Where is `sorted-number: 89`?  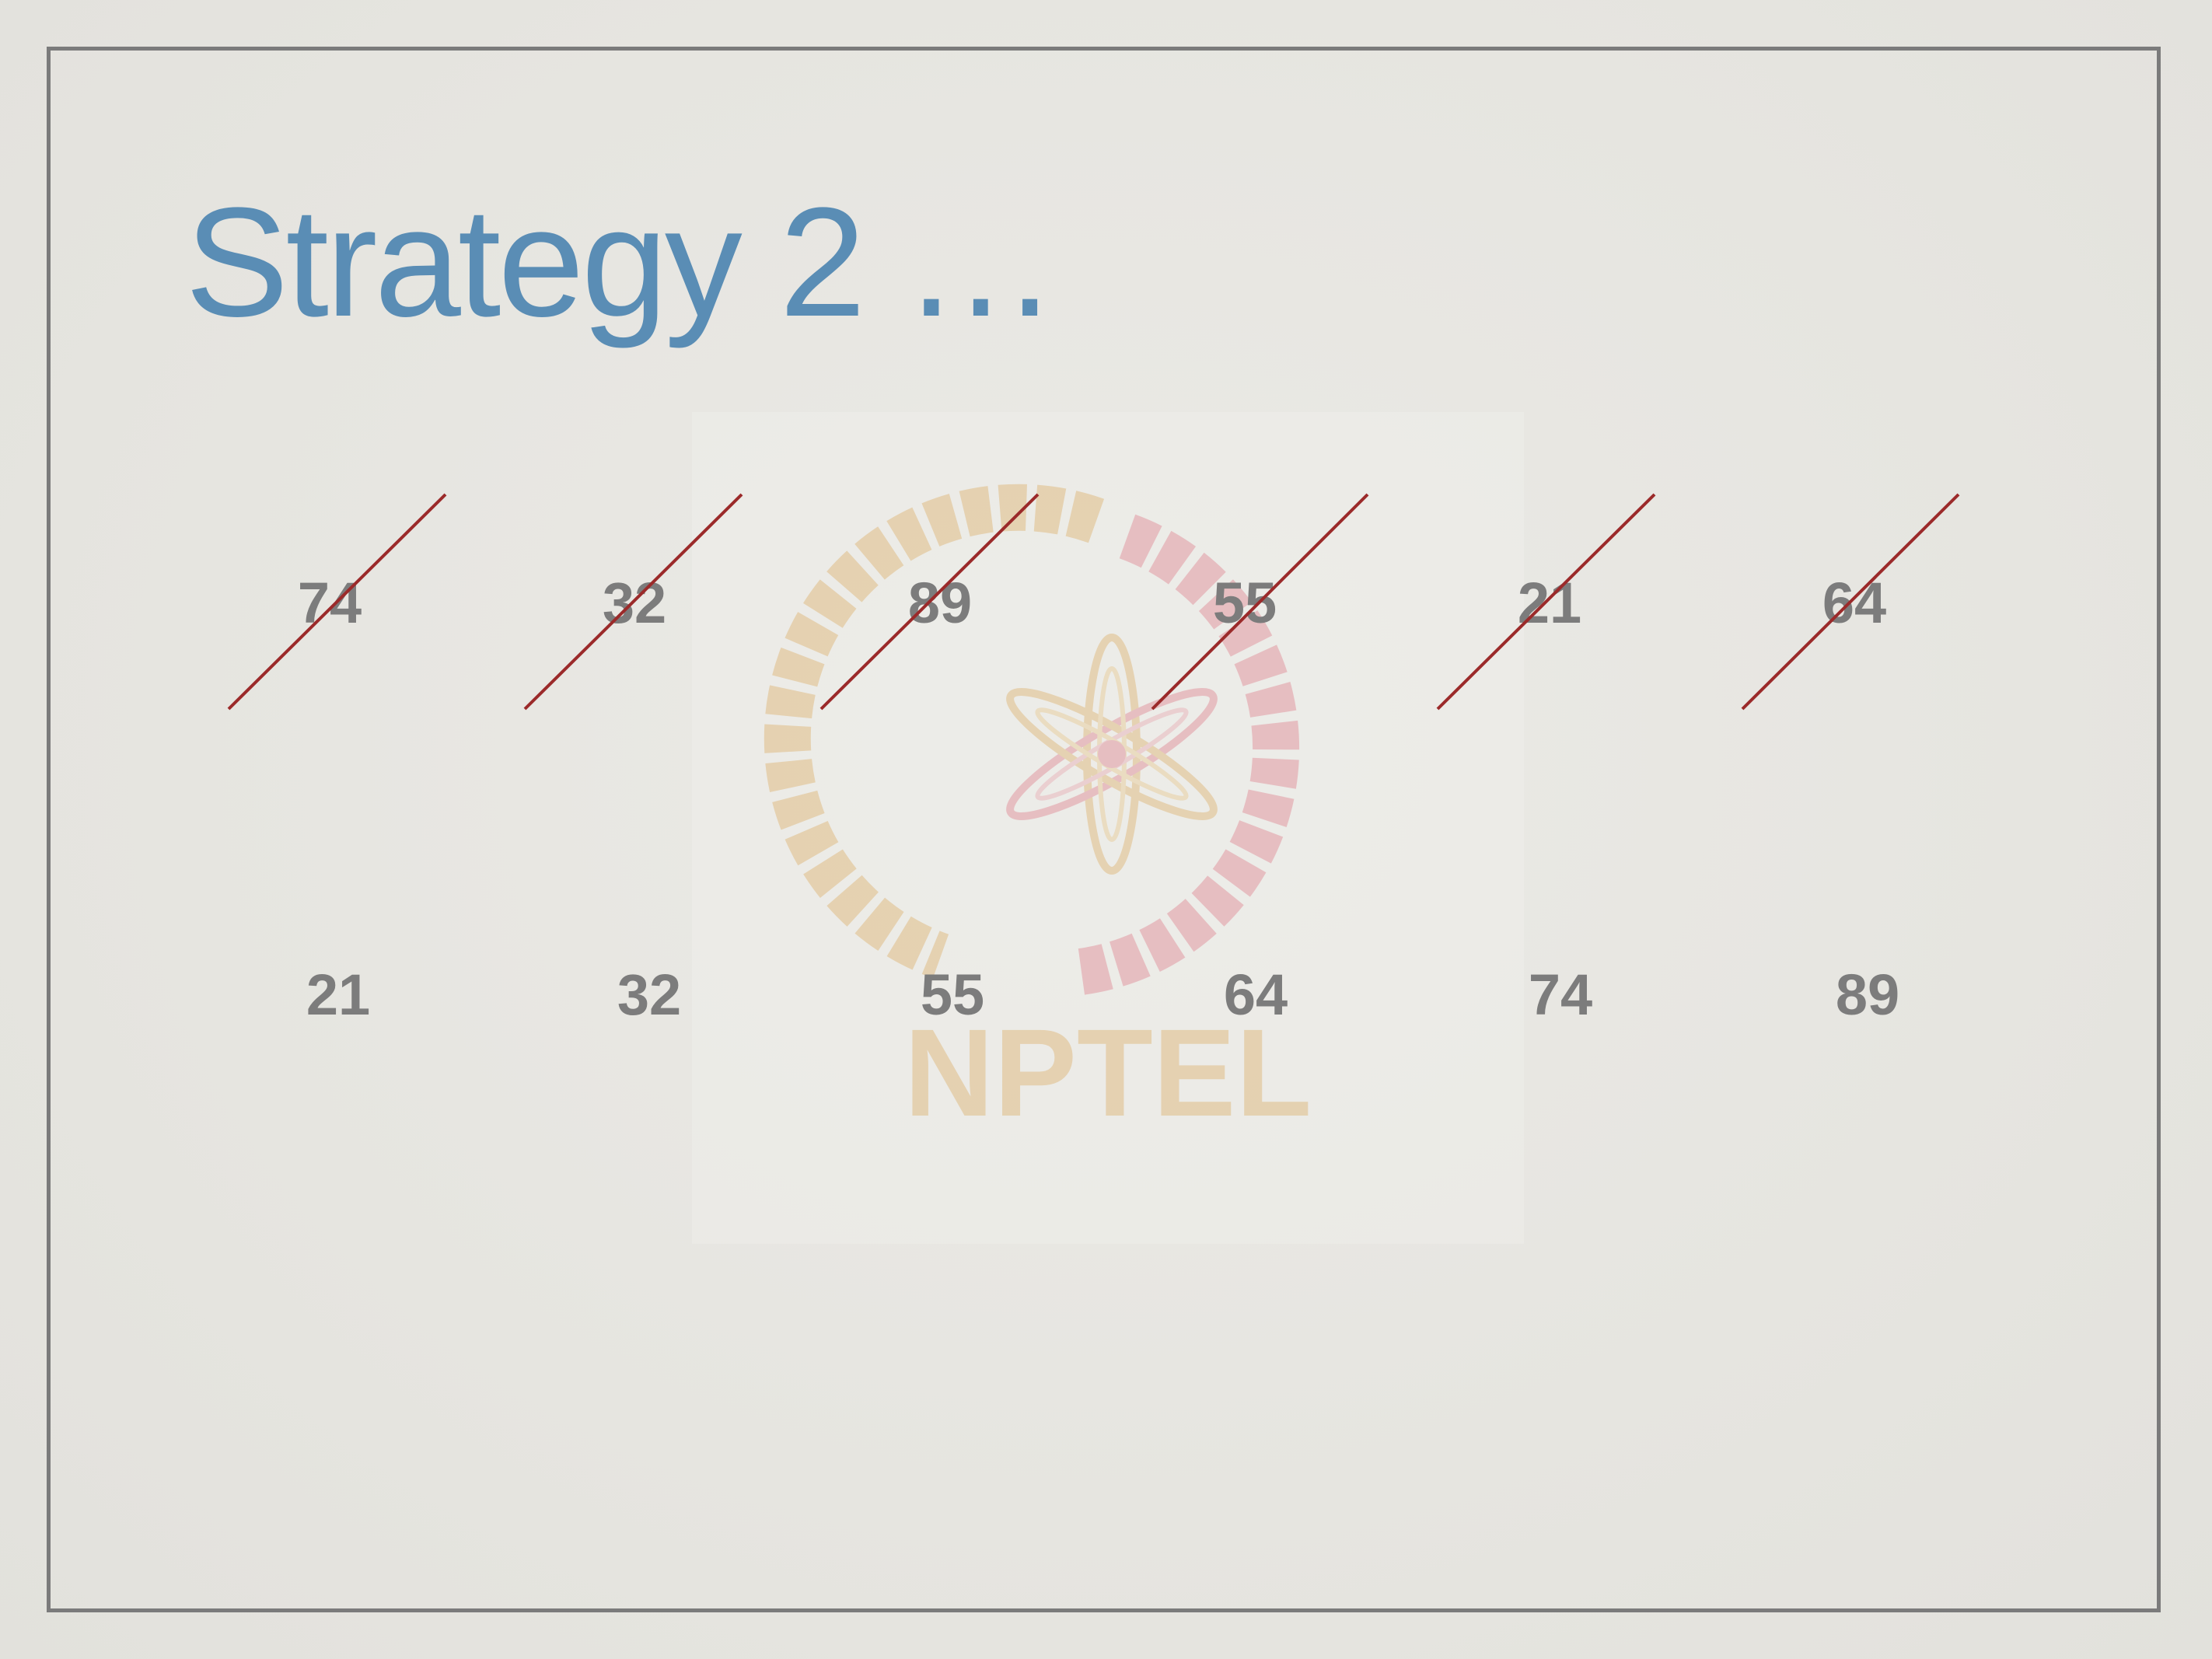 sorted-number: 89 is located at coordinates (1867, 994).